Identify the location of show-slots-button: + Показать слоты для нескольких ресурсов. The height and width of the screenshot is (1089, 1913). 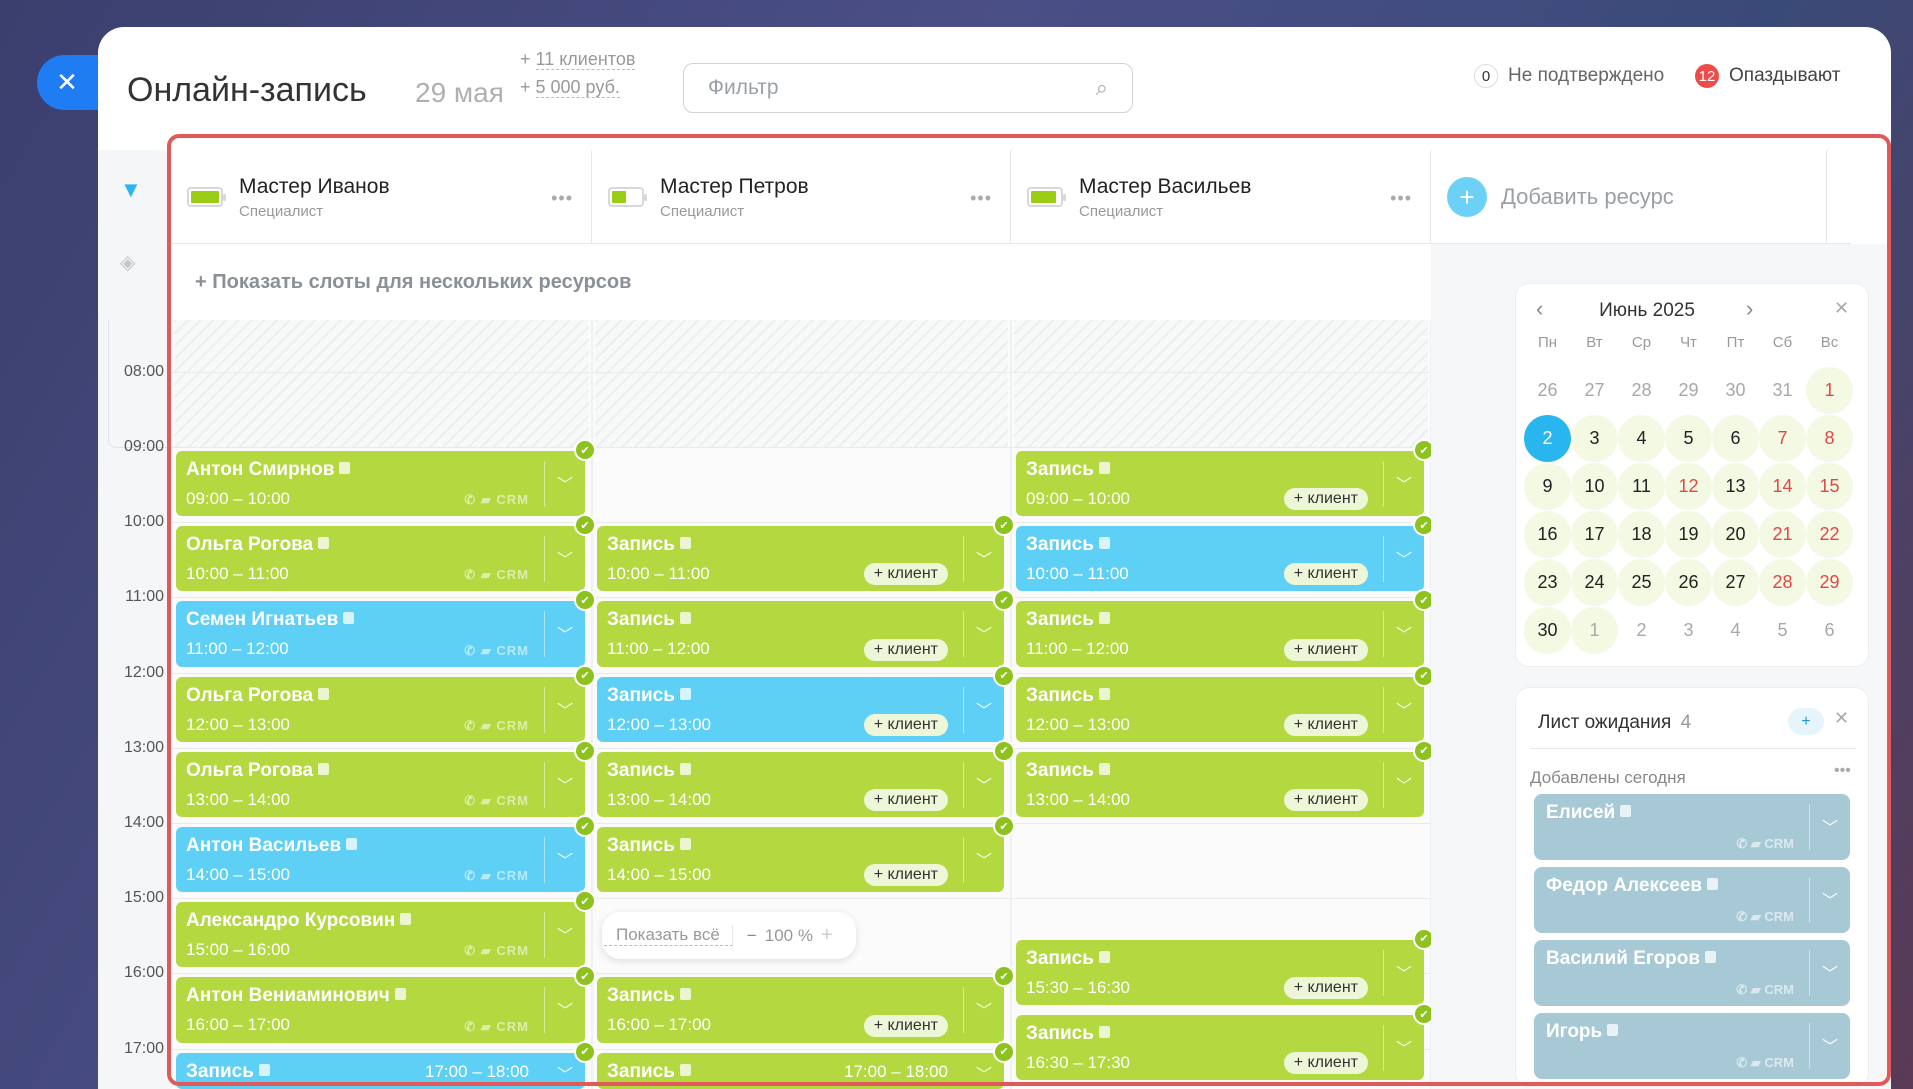
(413, 281).